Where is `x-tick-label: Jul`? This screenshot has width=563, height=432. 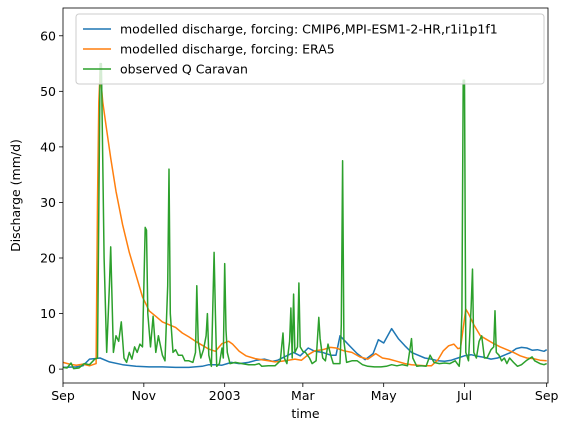
x-tick-label: Jul is located at coordinates (464, 395).